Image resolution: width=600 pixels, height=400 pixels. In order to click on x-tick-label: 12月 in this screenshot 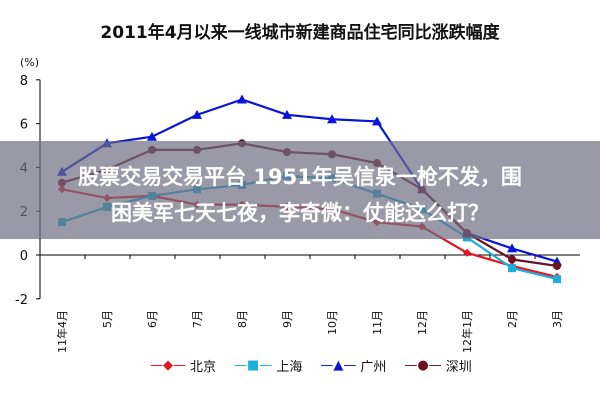, I will do `click(422, 322)`.